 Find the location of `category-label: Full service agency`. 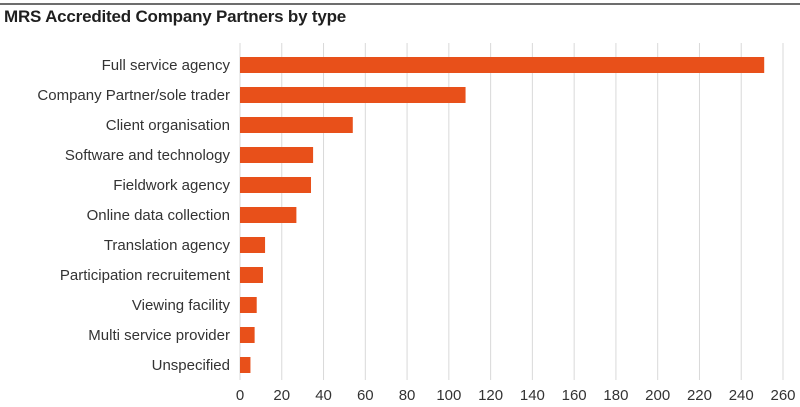

category-label: Full service agency is located at coordinates (166, 65).